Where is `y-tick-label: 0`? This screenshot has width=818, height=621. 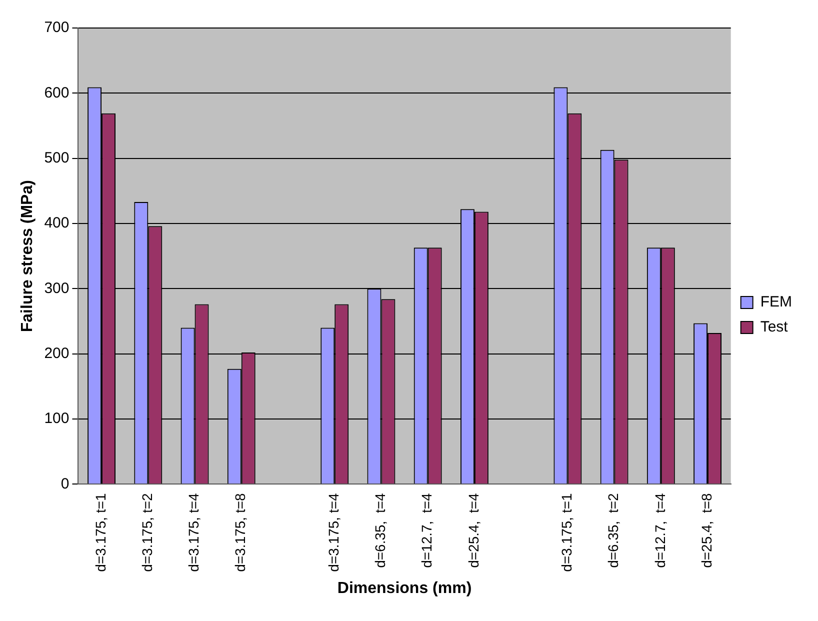
y-tick-label: 0 is located at coordinates (65, 483).